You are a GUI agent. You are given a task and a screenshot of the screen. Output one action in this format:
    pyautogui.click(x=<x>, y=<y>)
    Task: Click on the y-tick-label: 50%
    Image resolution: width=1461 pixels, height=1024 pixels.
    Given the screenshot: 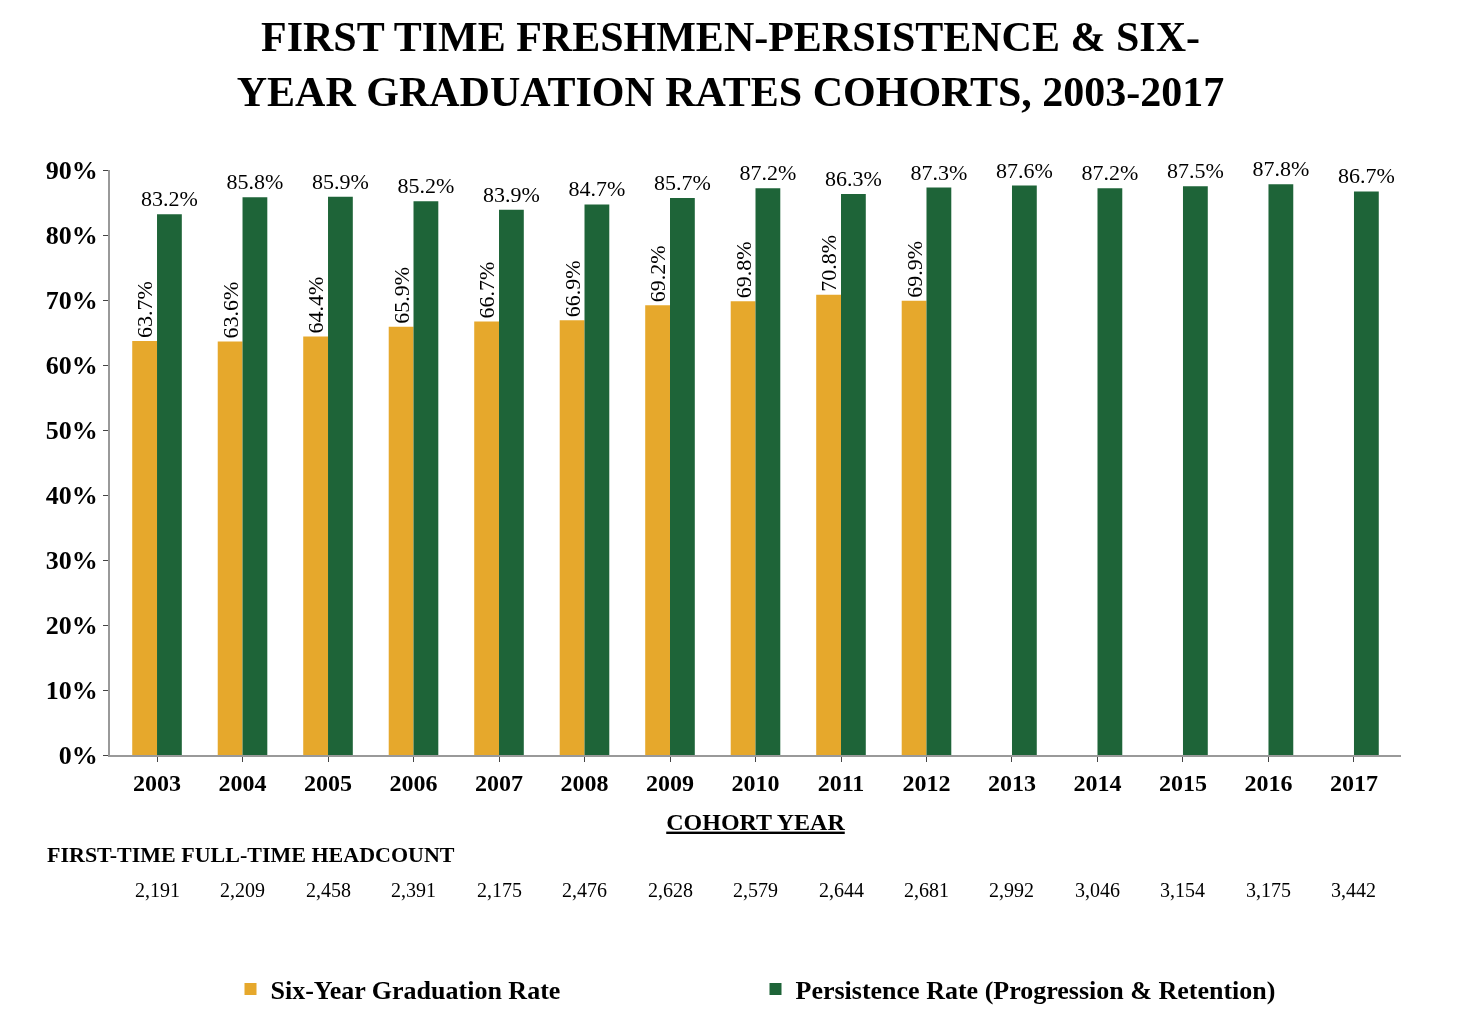 What is the action you would take?
    pyautogui.click(x=71, y=431)
    